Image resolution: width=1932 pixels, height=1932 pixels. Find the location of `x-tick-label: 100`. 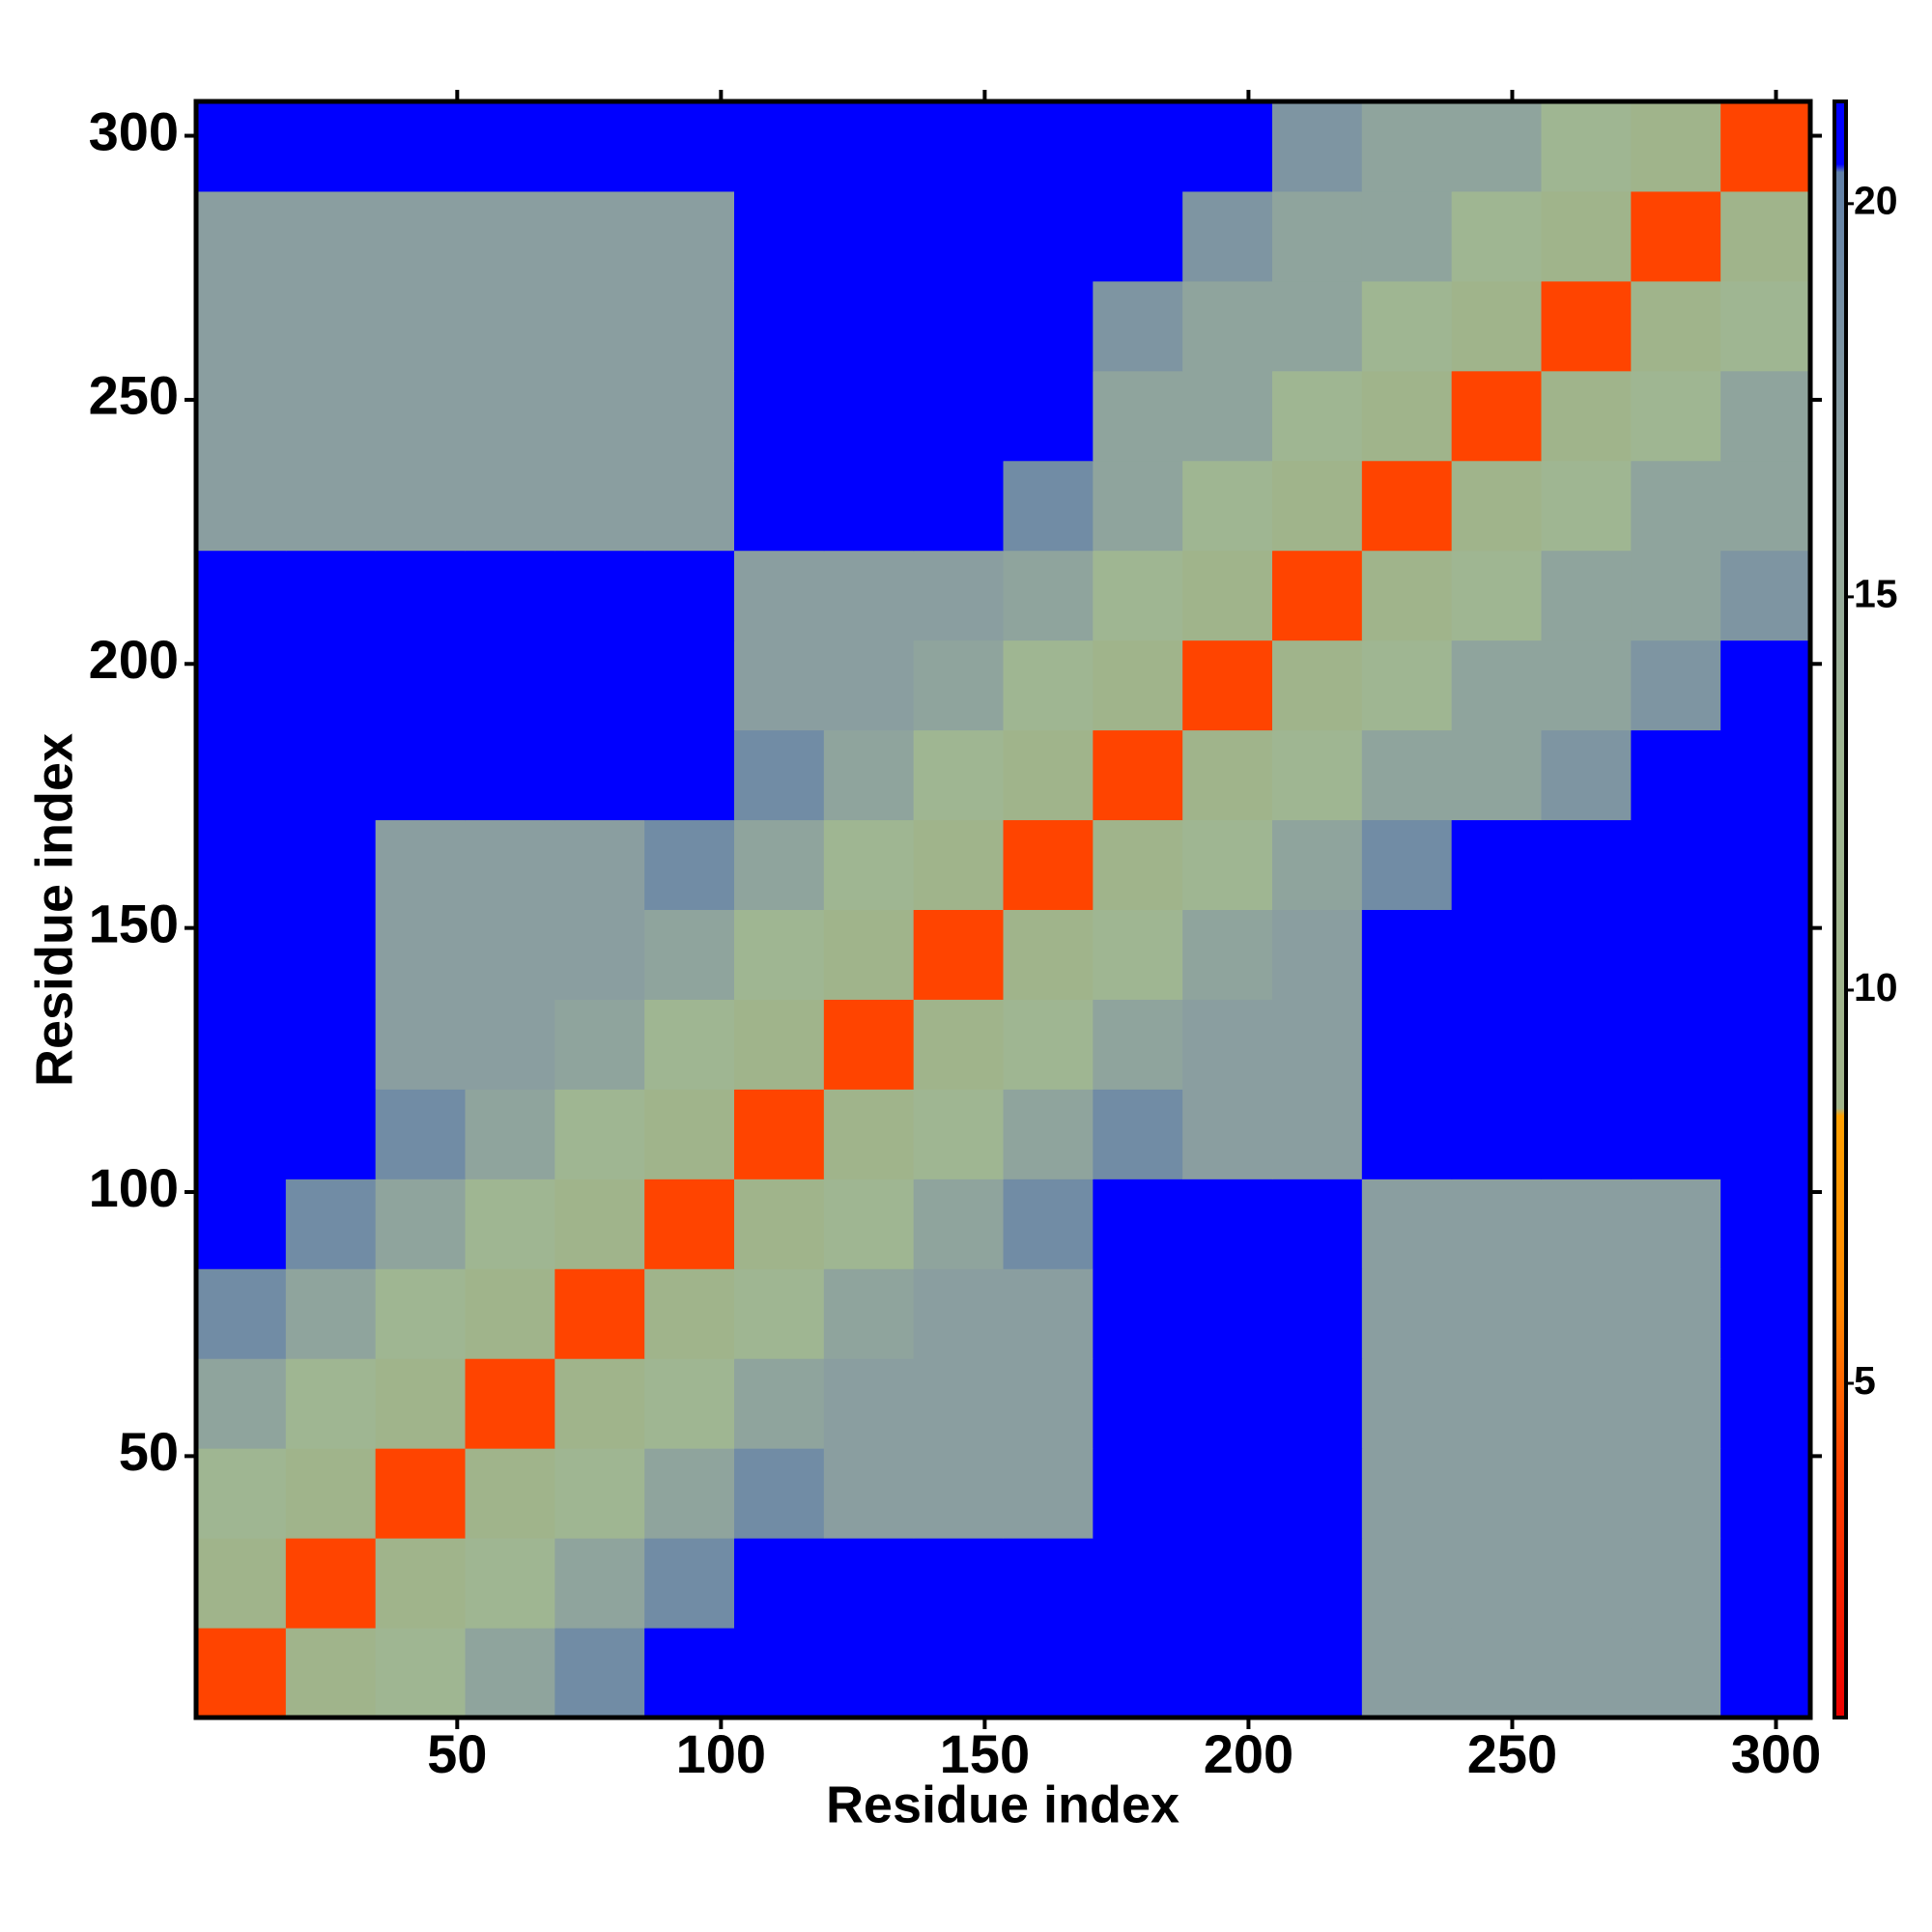

x-tick-label: 100 is located at coordinates (721, 1753).